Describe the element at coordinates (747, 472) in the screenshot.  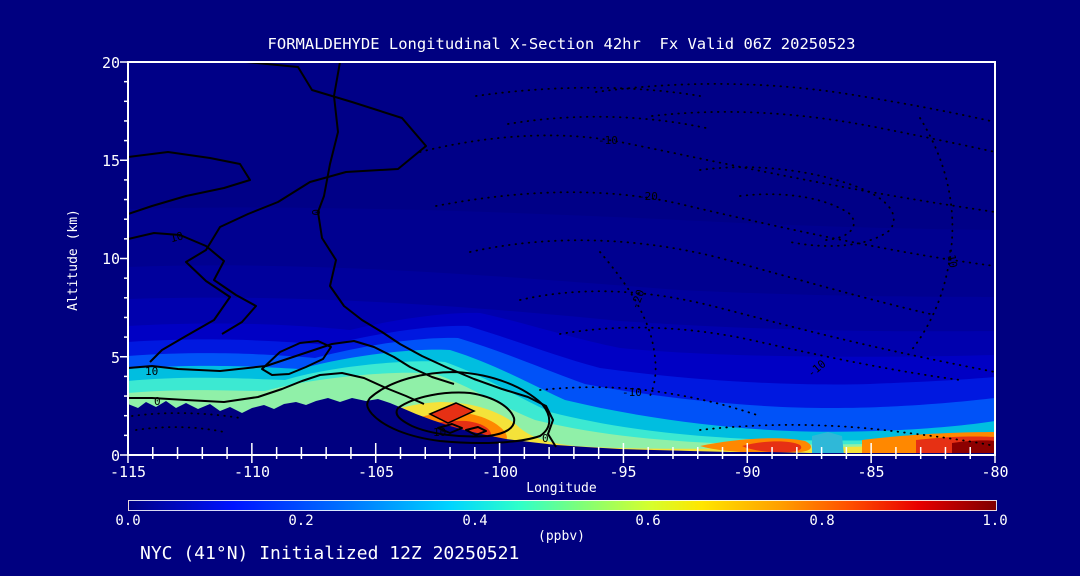
I see `x-tick-label: -90` at that location.